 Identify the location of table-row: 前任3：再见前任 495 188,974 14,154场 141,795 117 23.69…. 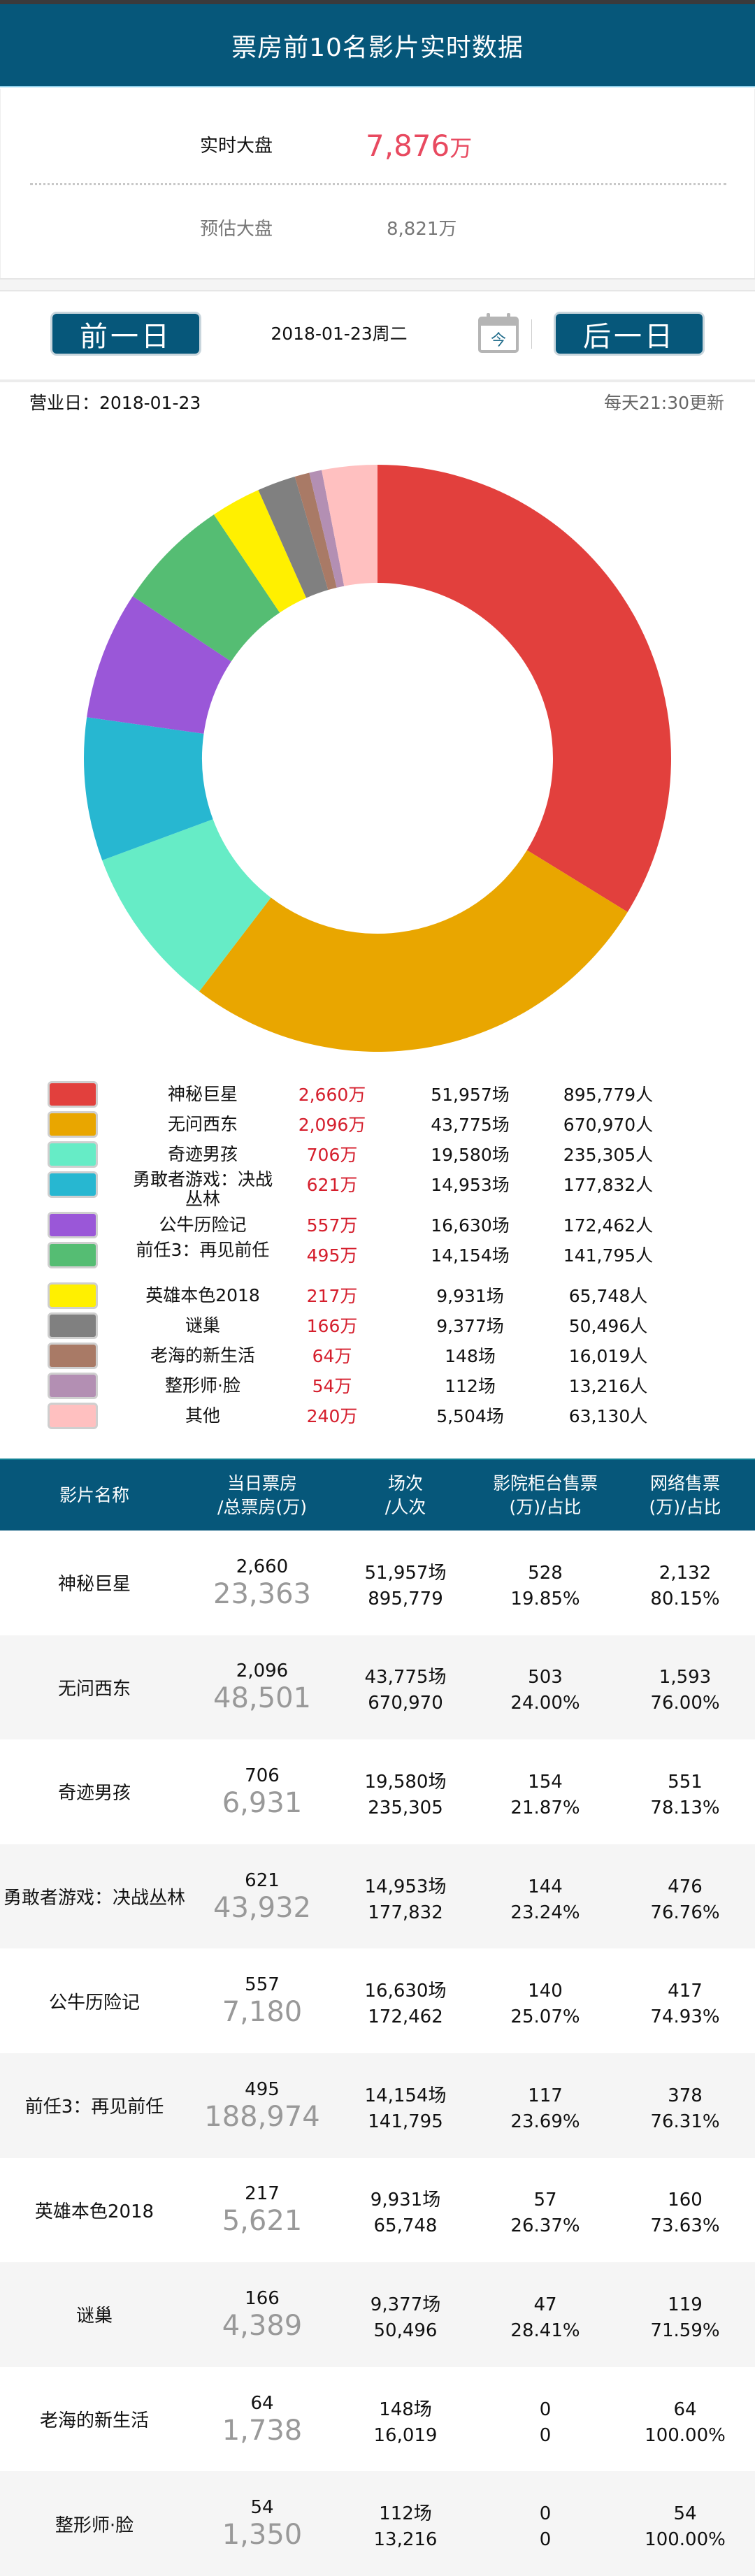
(377, 2105).